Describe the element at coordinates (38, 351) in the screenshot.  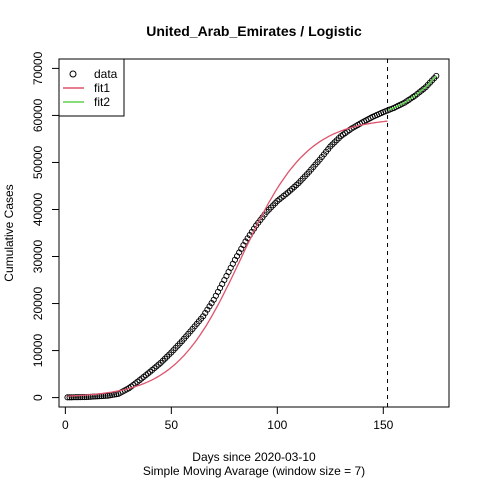
I see `y-tick-label: 10000` at that location.